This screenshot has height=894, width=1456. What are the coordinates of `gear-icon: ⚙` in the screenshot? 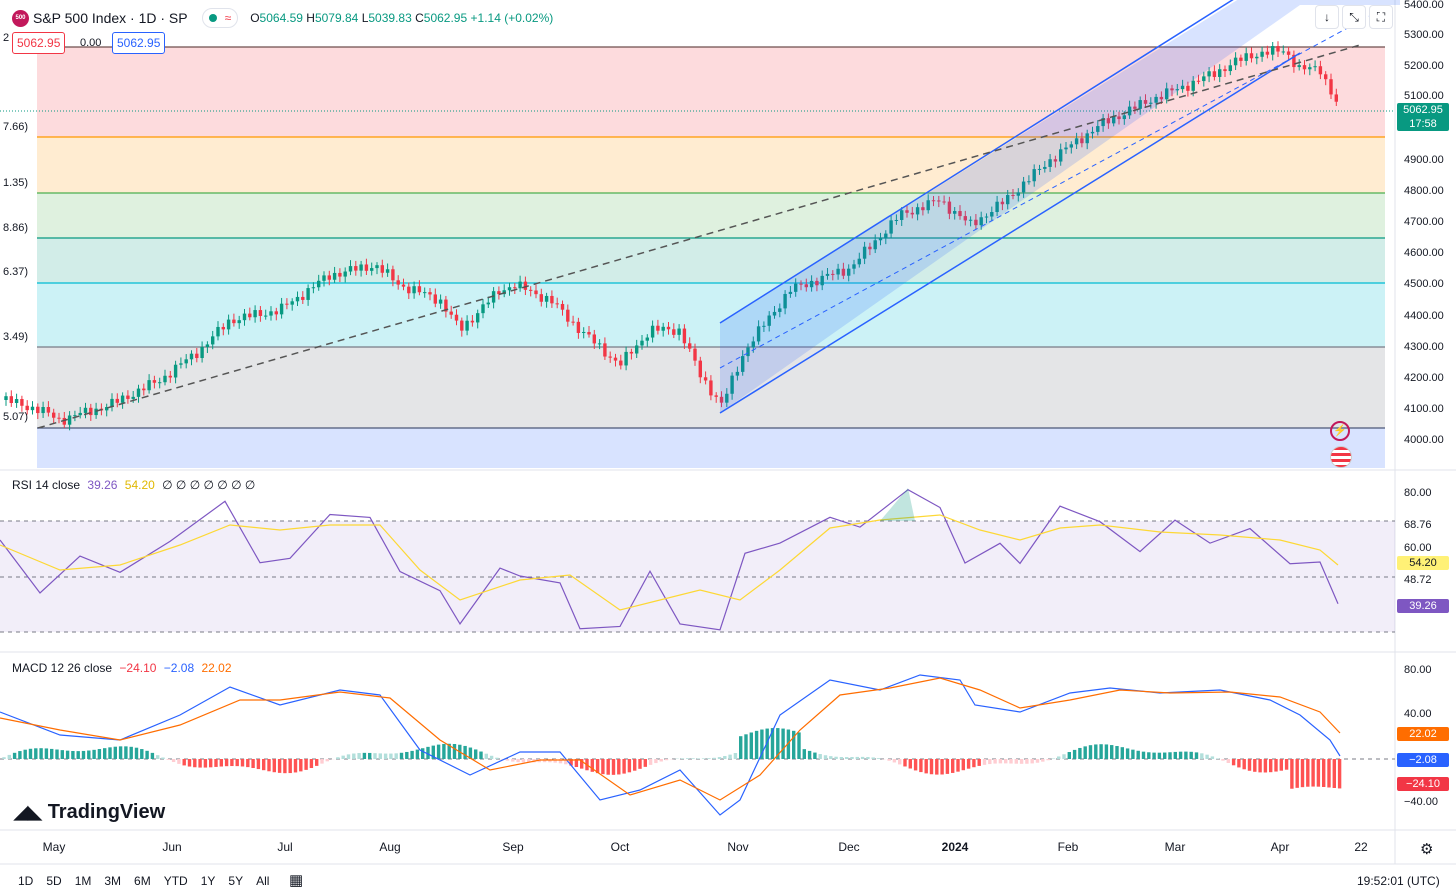 It's located at (1427, 849).